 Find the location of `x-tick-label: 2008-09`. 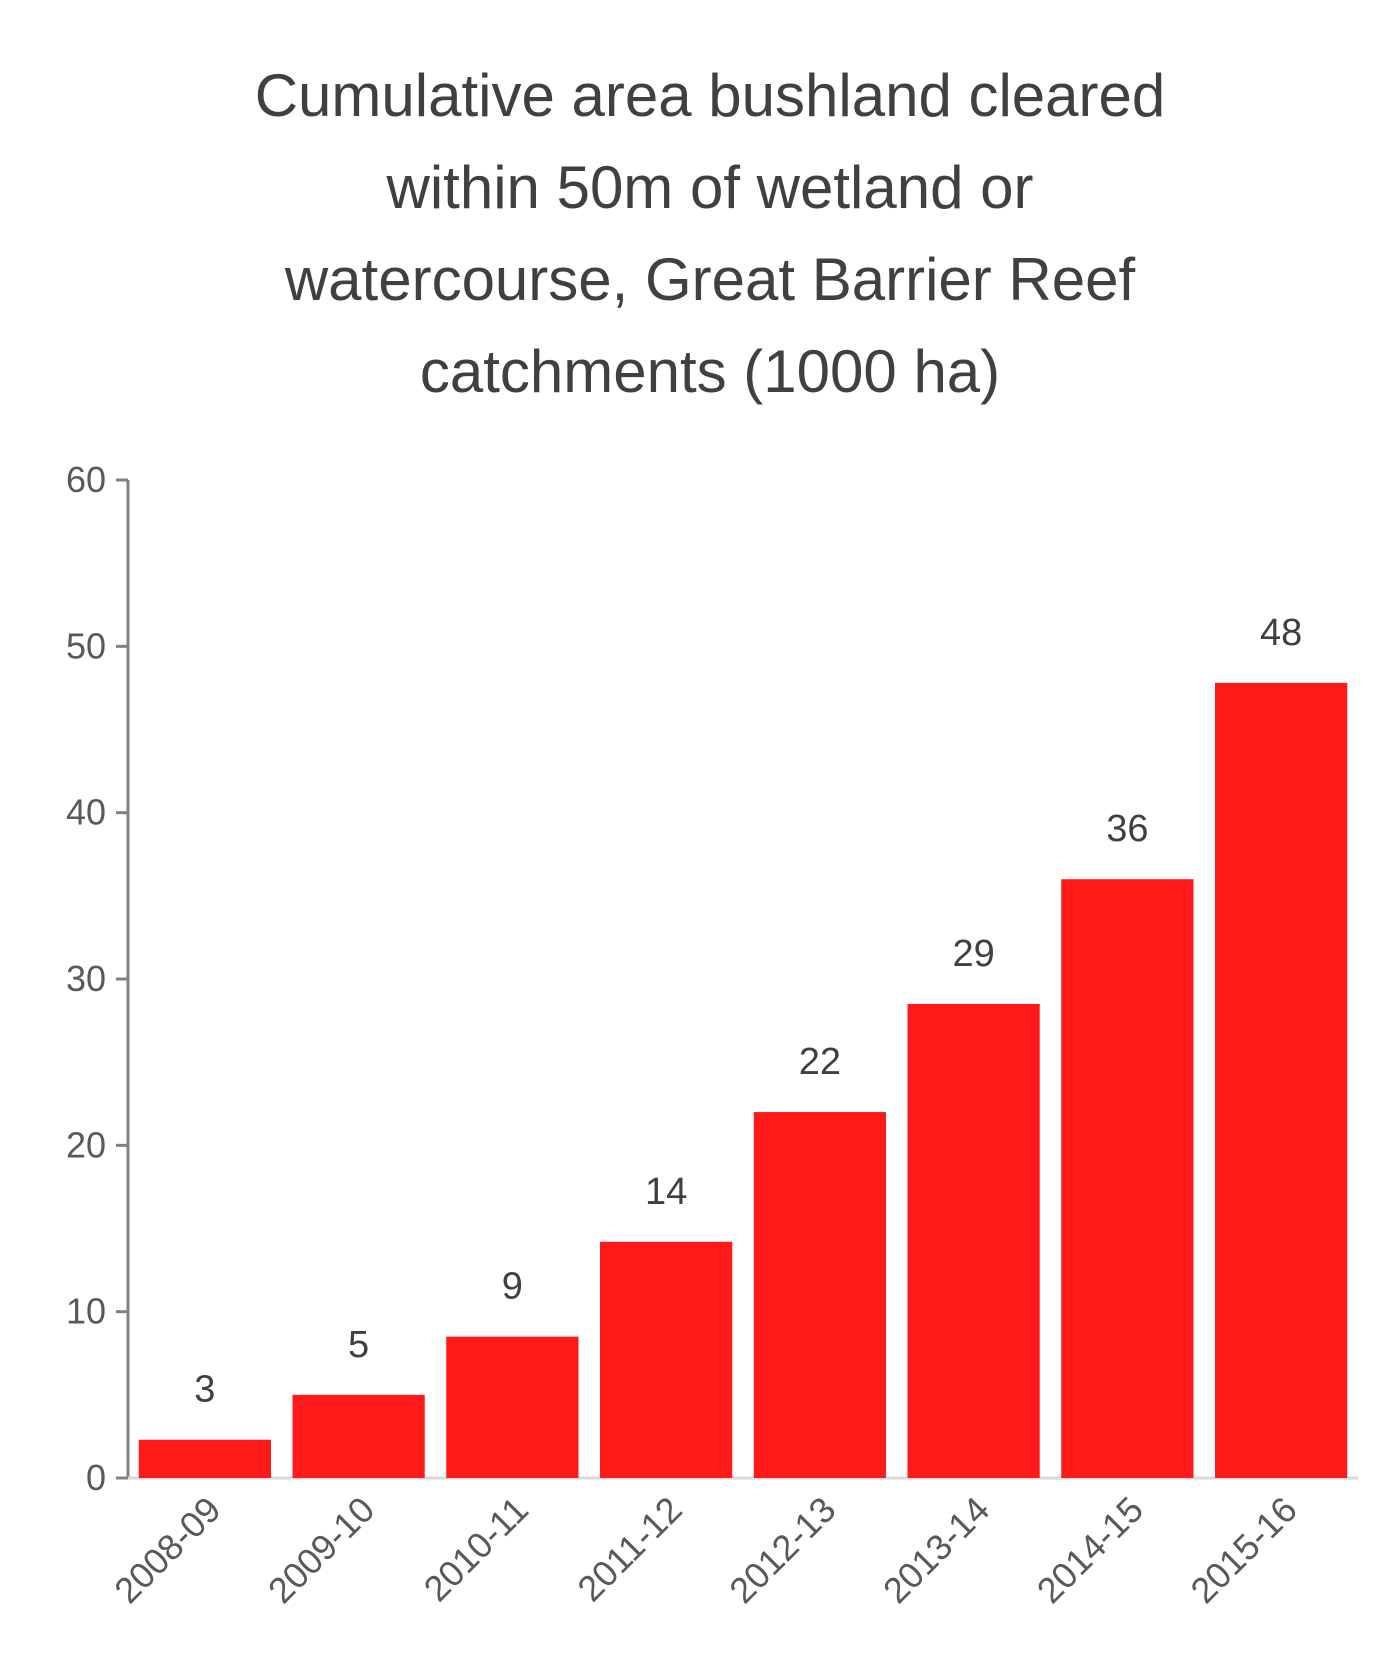

x-tick-label: 2008-09 is located at coordinates (167, 1550).